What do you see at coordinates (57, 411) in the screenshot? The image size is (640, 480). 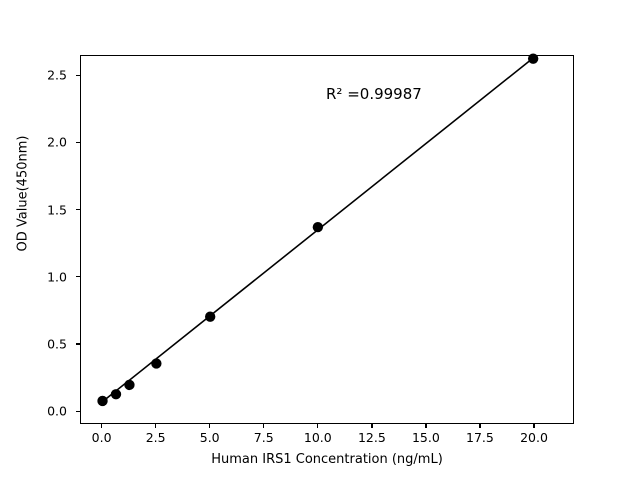 I see `y-tick-label: 0.0` at bounding box center [57, 411].